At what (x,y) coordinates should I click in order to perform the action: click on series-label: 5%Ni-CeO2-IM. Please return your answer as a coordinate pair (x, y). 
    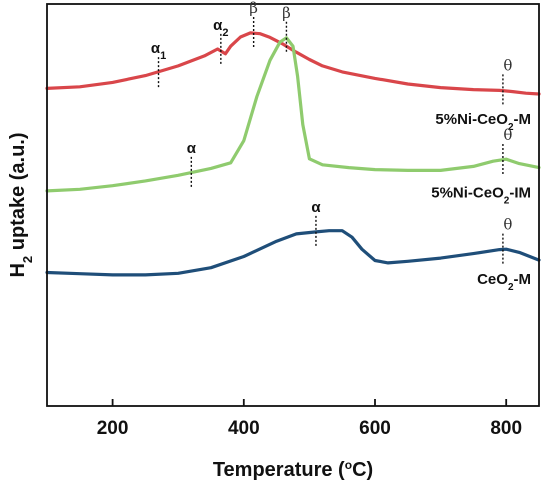
    Looking at the image, I should click on (481, 196).